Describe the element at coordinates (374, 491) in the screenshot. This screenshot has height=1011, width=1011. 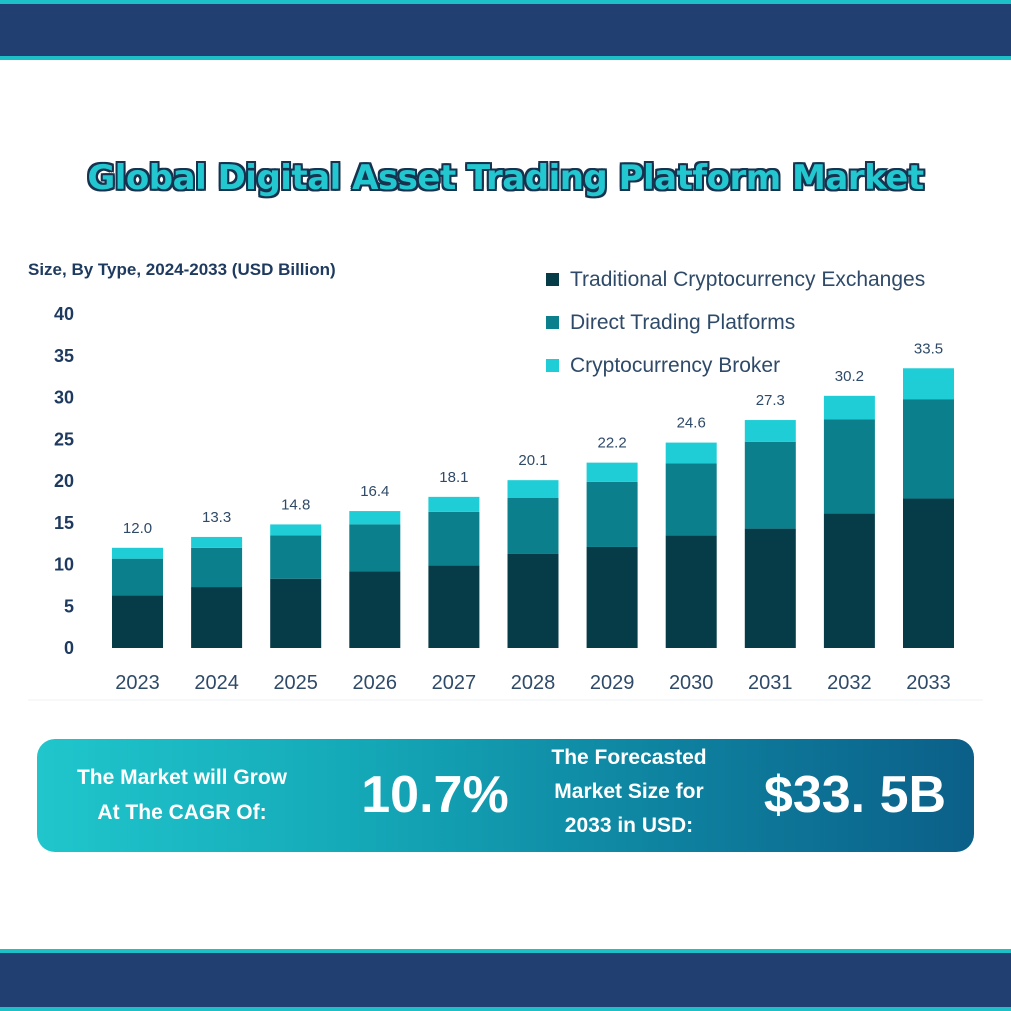
I see `bar-total-label: 16.4` at that location.